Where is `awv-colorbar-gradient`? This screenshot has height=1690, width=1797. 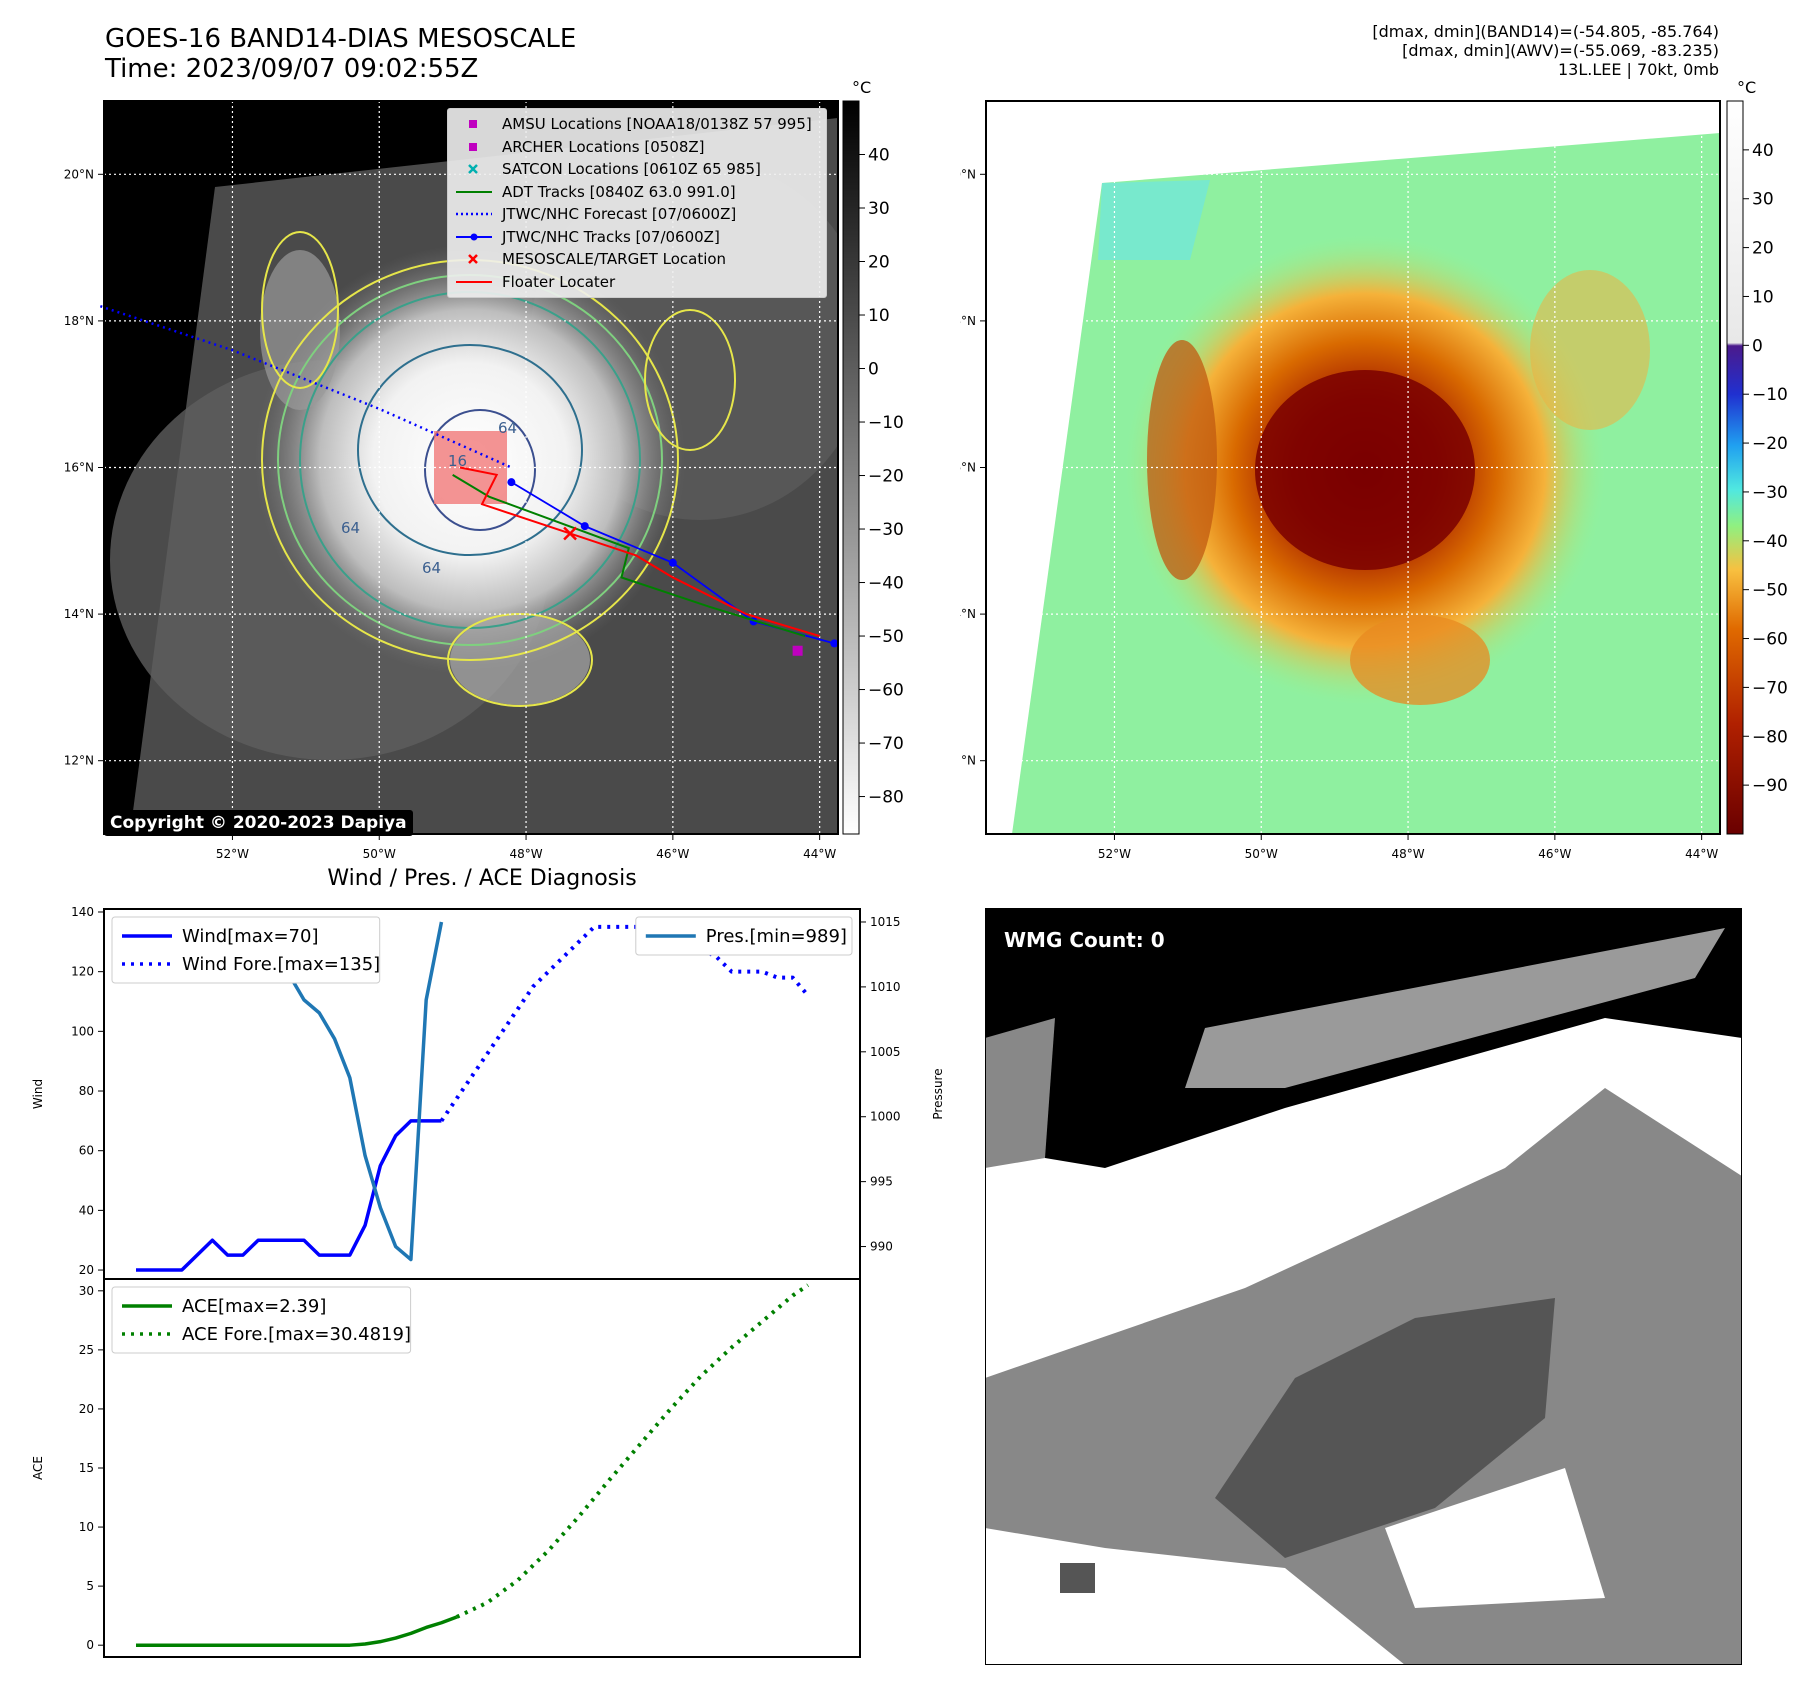
awv-colorbar-gradient is located at coordinates (1735, 467).